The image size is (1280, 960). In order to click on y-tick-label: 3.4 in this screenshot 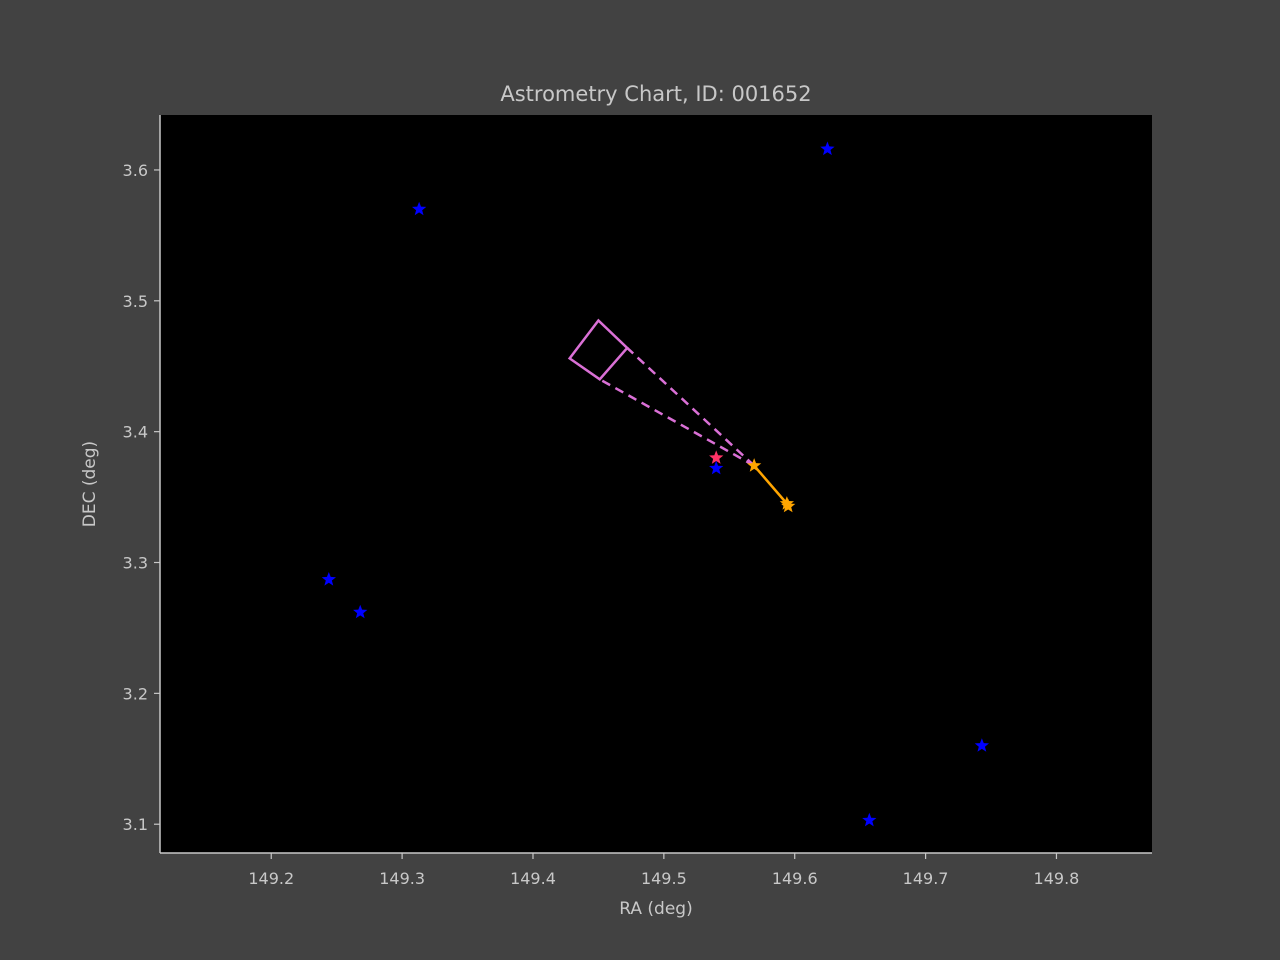, I will do `click(135, 432)`.